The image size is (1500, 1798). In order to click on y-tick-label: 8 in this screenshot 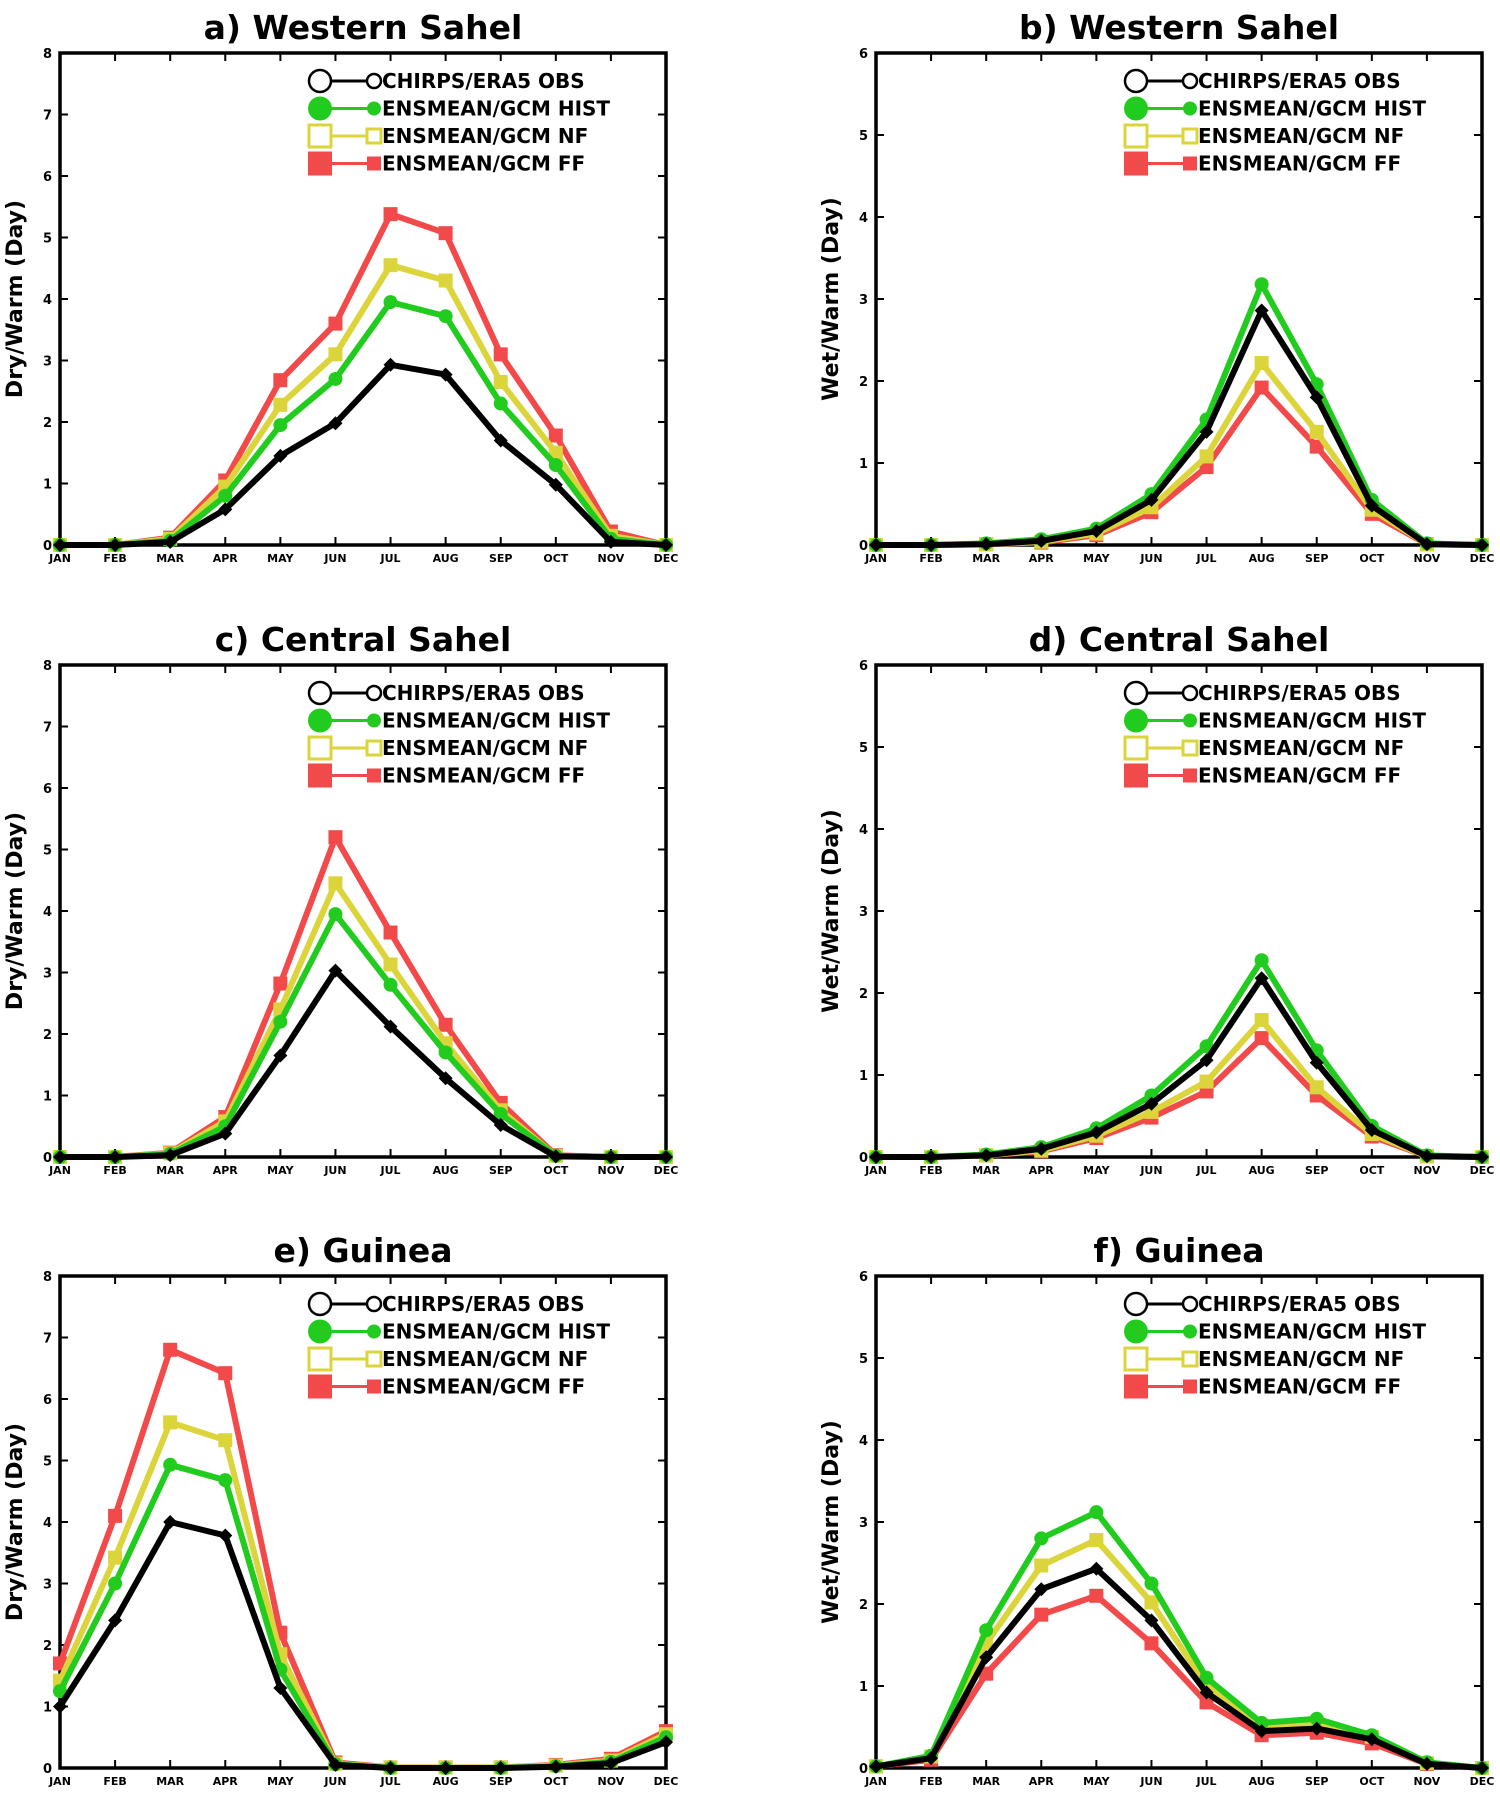, I will do `click(47, 1277)`.